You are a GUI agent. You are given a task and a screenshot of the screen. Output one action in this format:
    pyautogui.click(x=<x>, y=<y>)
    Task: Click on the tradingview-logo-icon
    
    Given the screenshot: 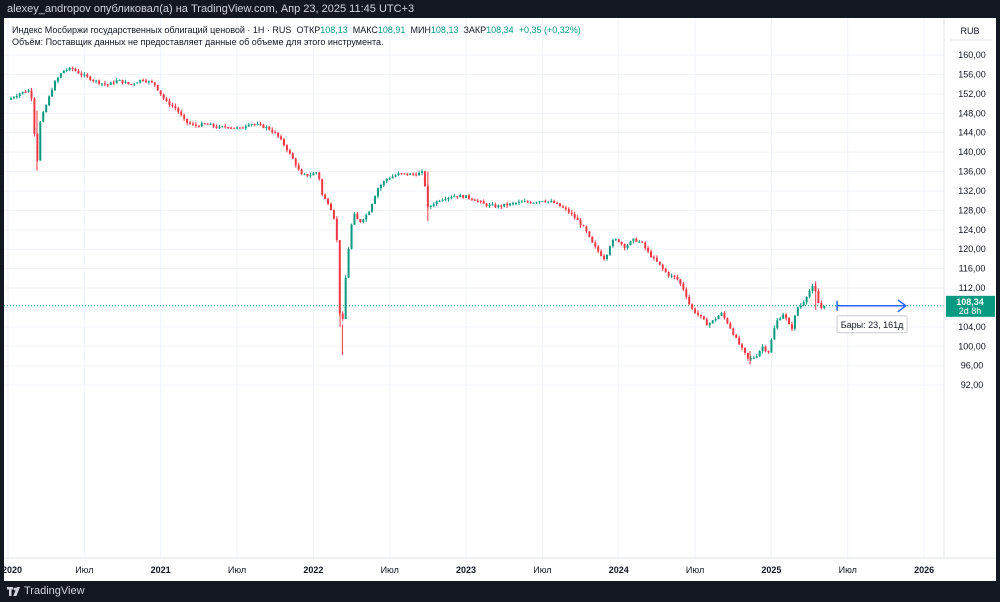 What is the action you would take?
    pyautogui.click(x=13, y=591)
    